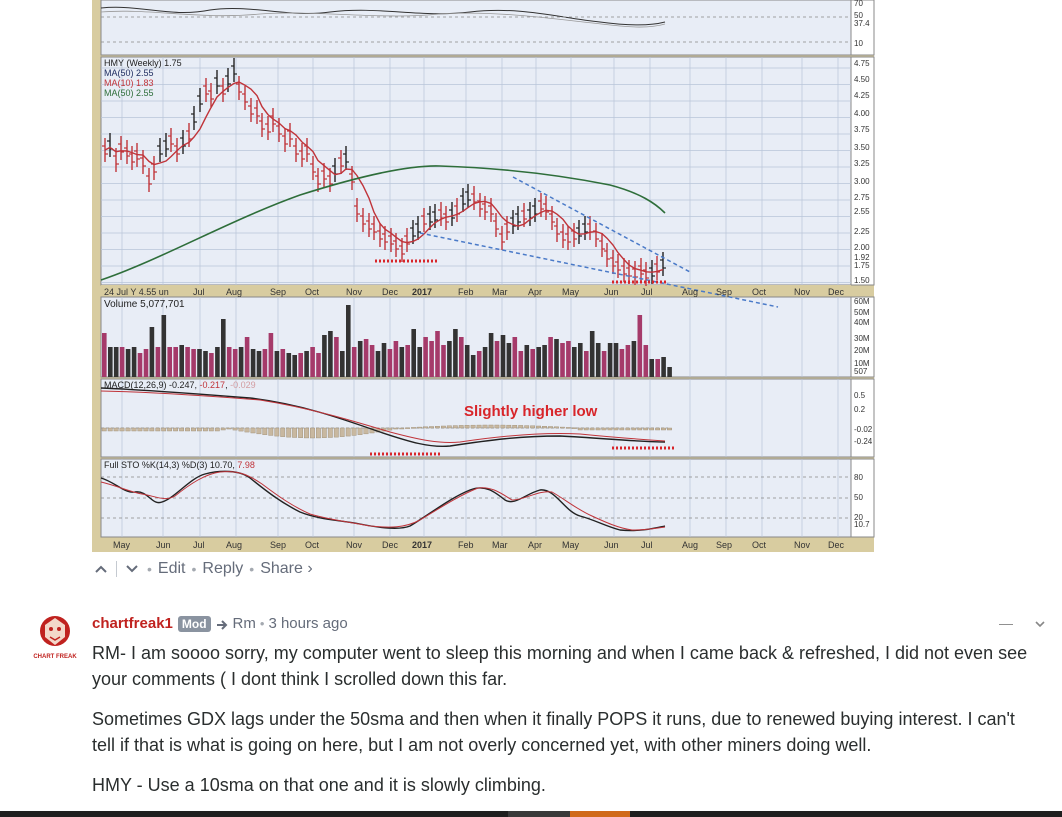 The image size is (1062, 817). I want to click on downvote-button, so click(132, 569).